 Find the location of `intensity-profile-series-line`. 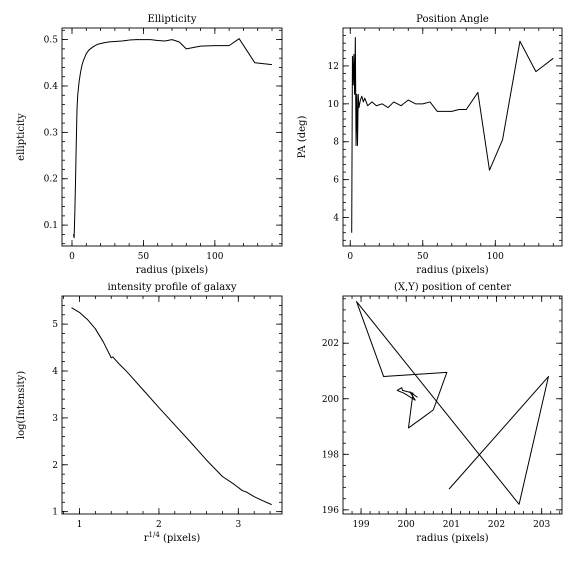

intensity-profile-series-line is located at coordinates (171, 406).